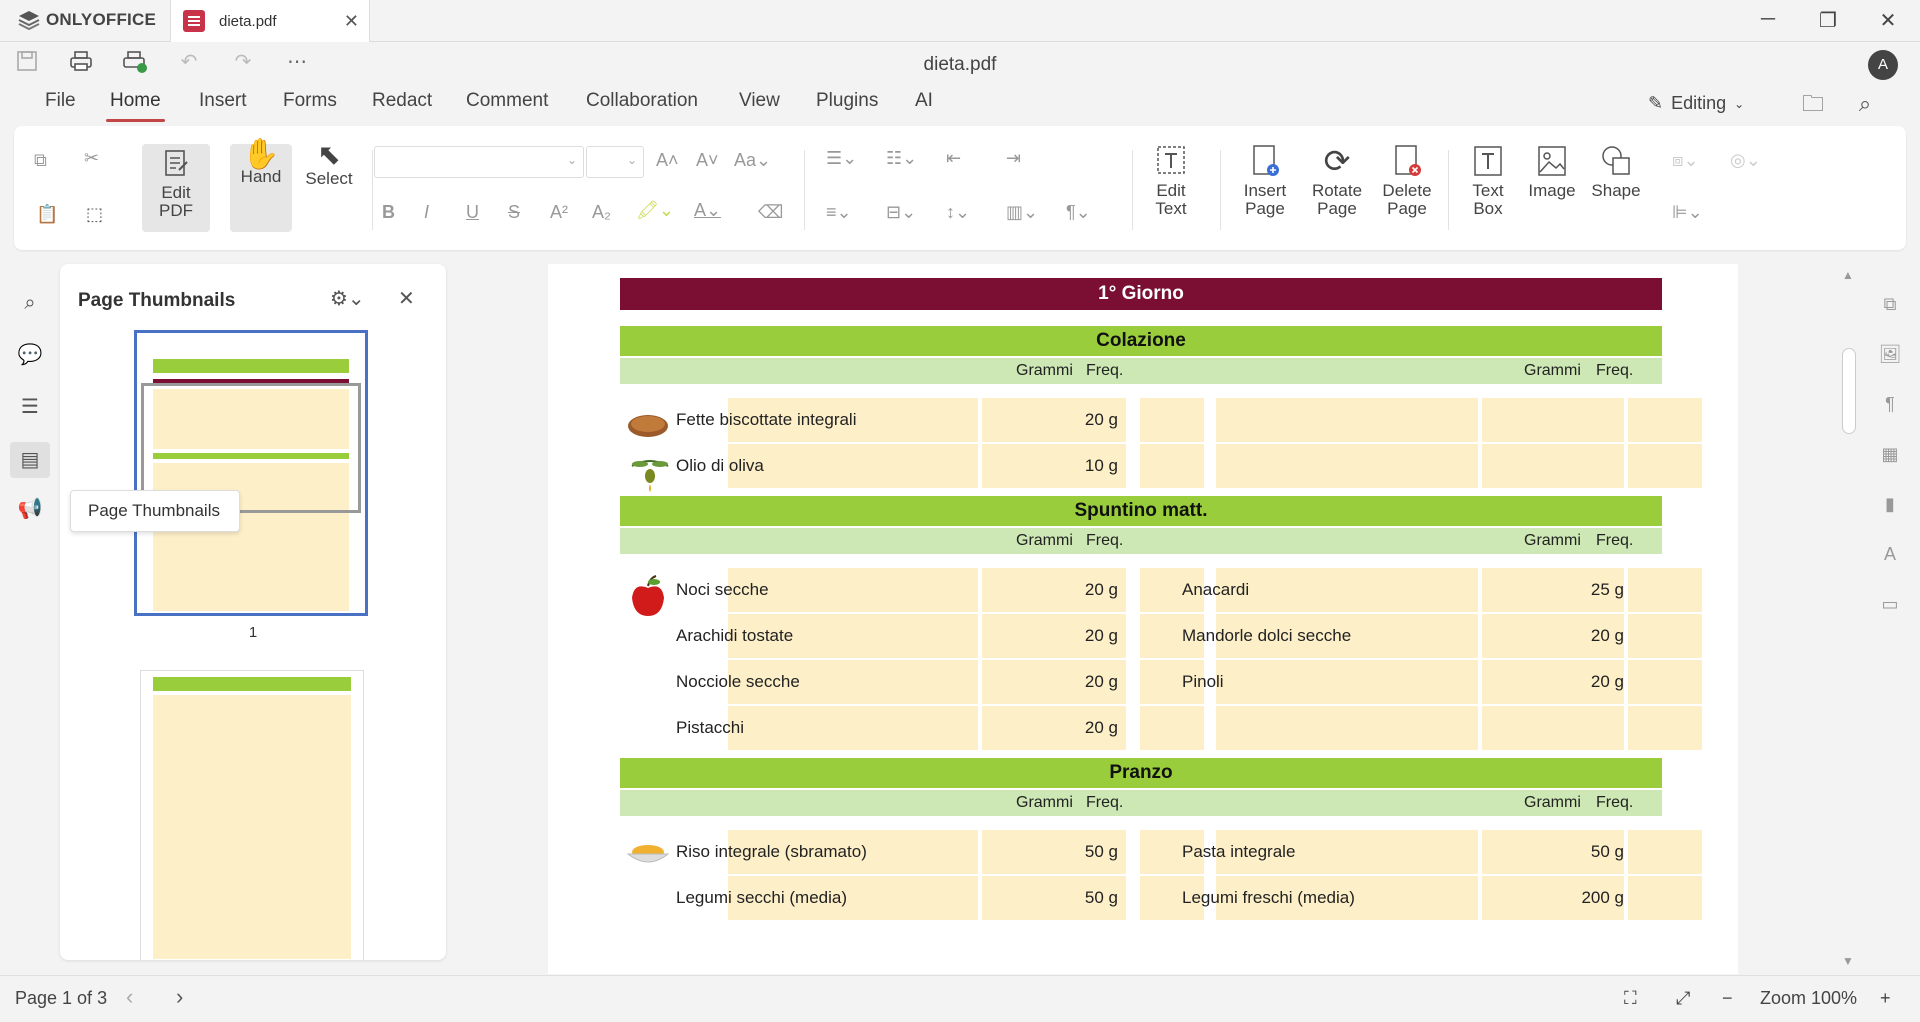 The height and width of the screenshot is (1022, 1920). What do you see at coordinates (297, 62) in the screenshot?
I see `more-icon: ⋯` at bounding box center [297, 62].